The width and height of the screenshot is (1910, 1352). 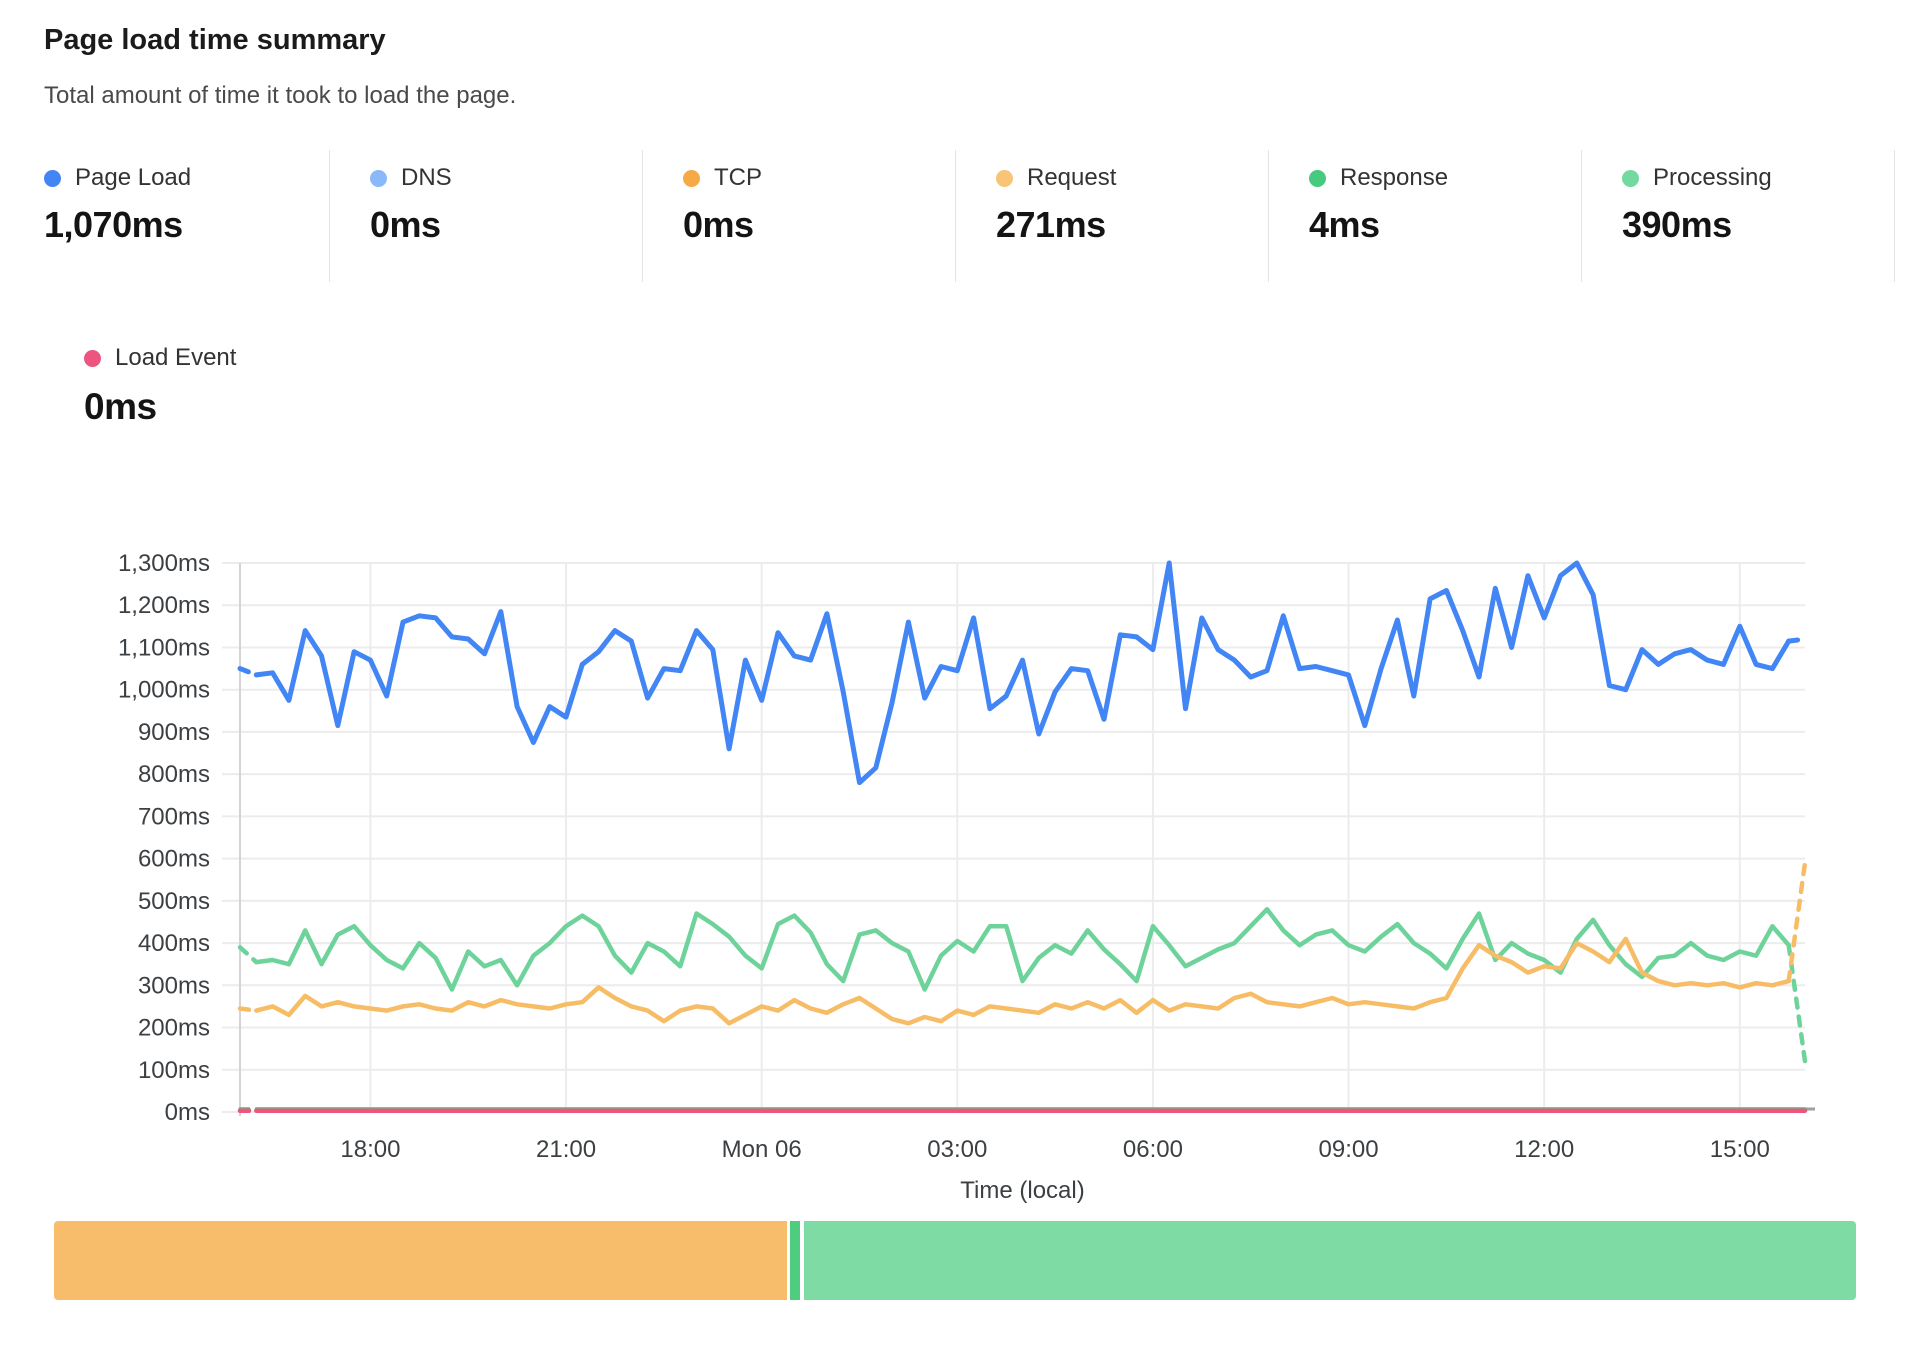 What do you see at coordinates (738, 177) in the screenshot?
I see `stat-label: TCP` at bounding box center [738, 177].